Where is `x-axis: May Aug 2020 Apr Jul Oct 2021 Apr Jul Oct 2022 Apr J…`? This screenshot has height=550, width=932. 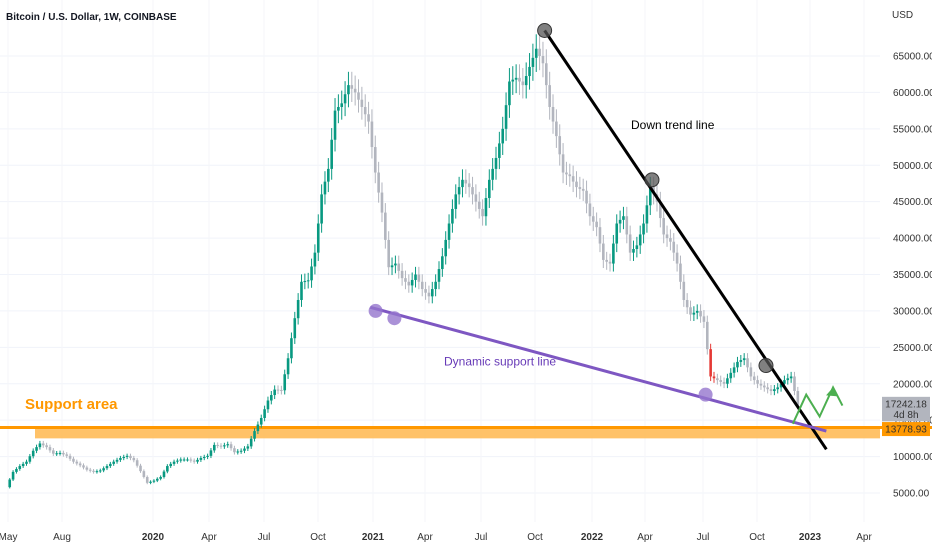
x-axis: May Aug 2020 Apr Jul Oct 2021 Apr Jul Oct 2022 Apr J… is located at coordinates (436, 537).